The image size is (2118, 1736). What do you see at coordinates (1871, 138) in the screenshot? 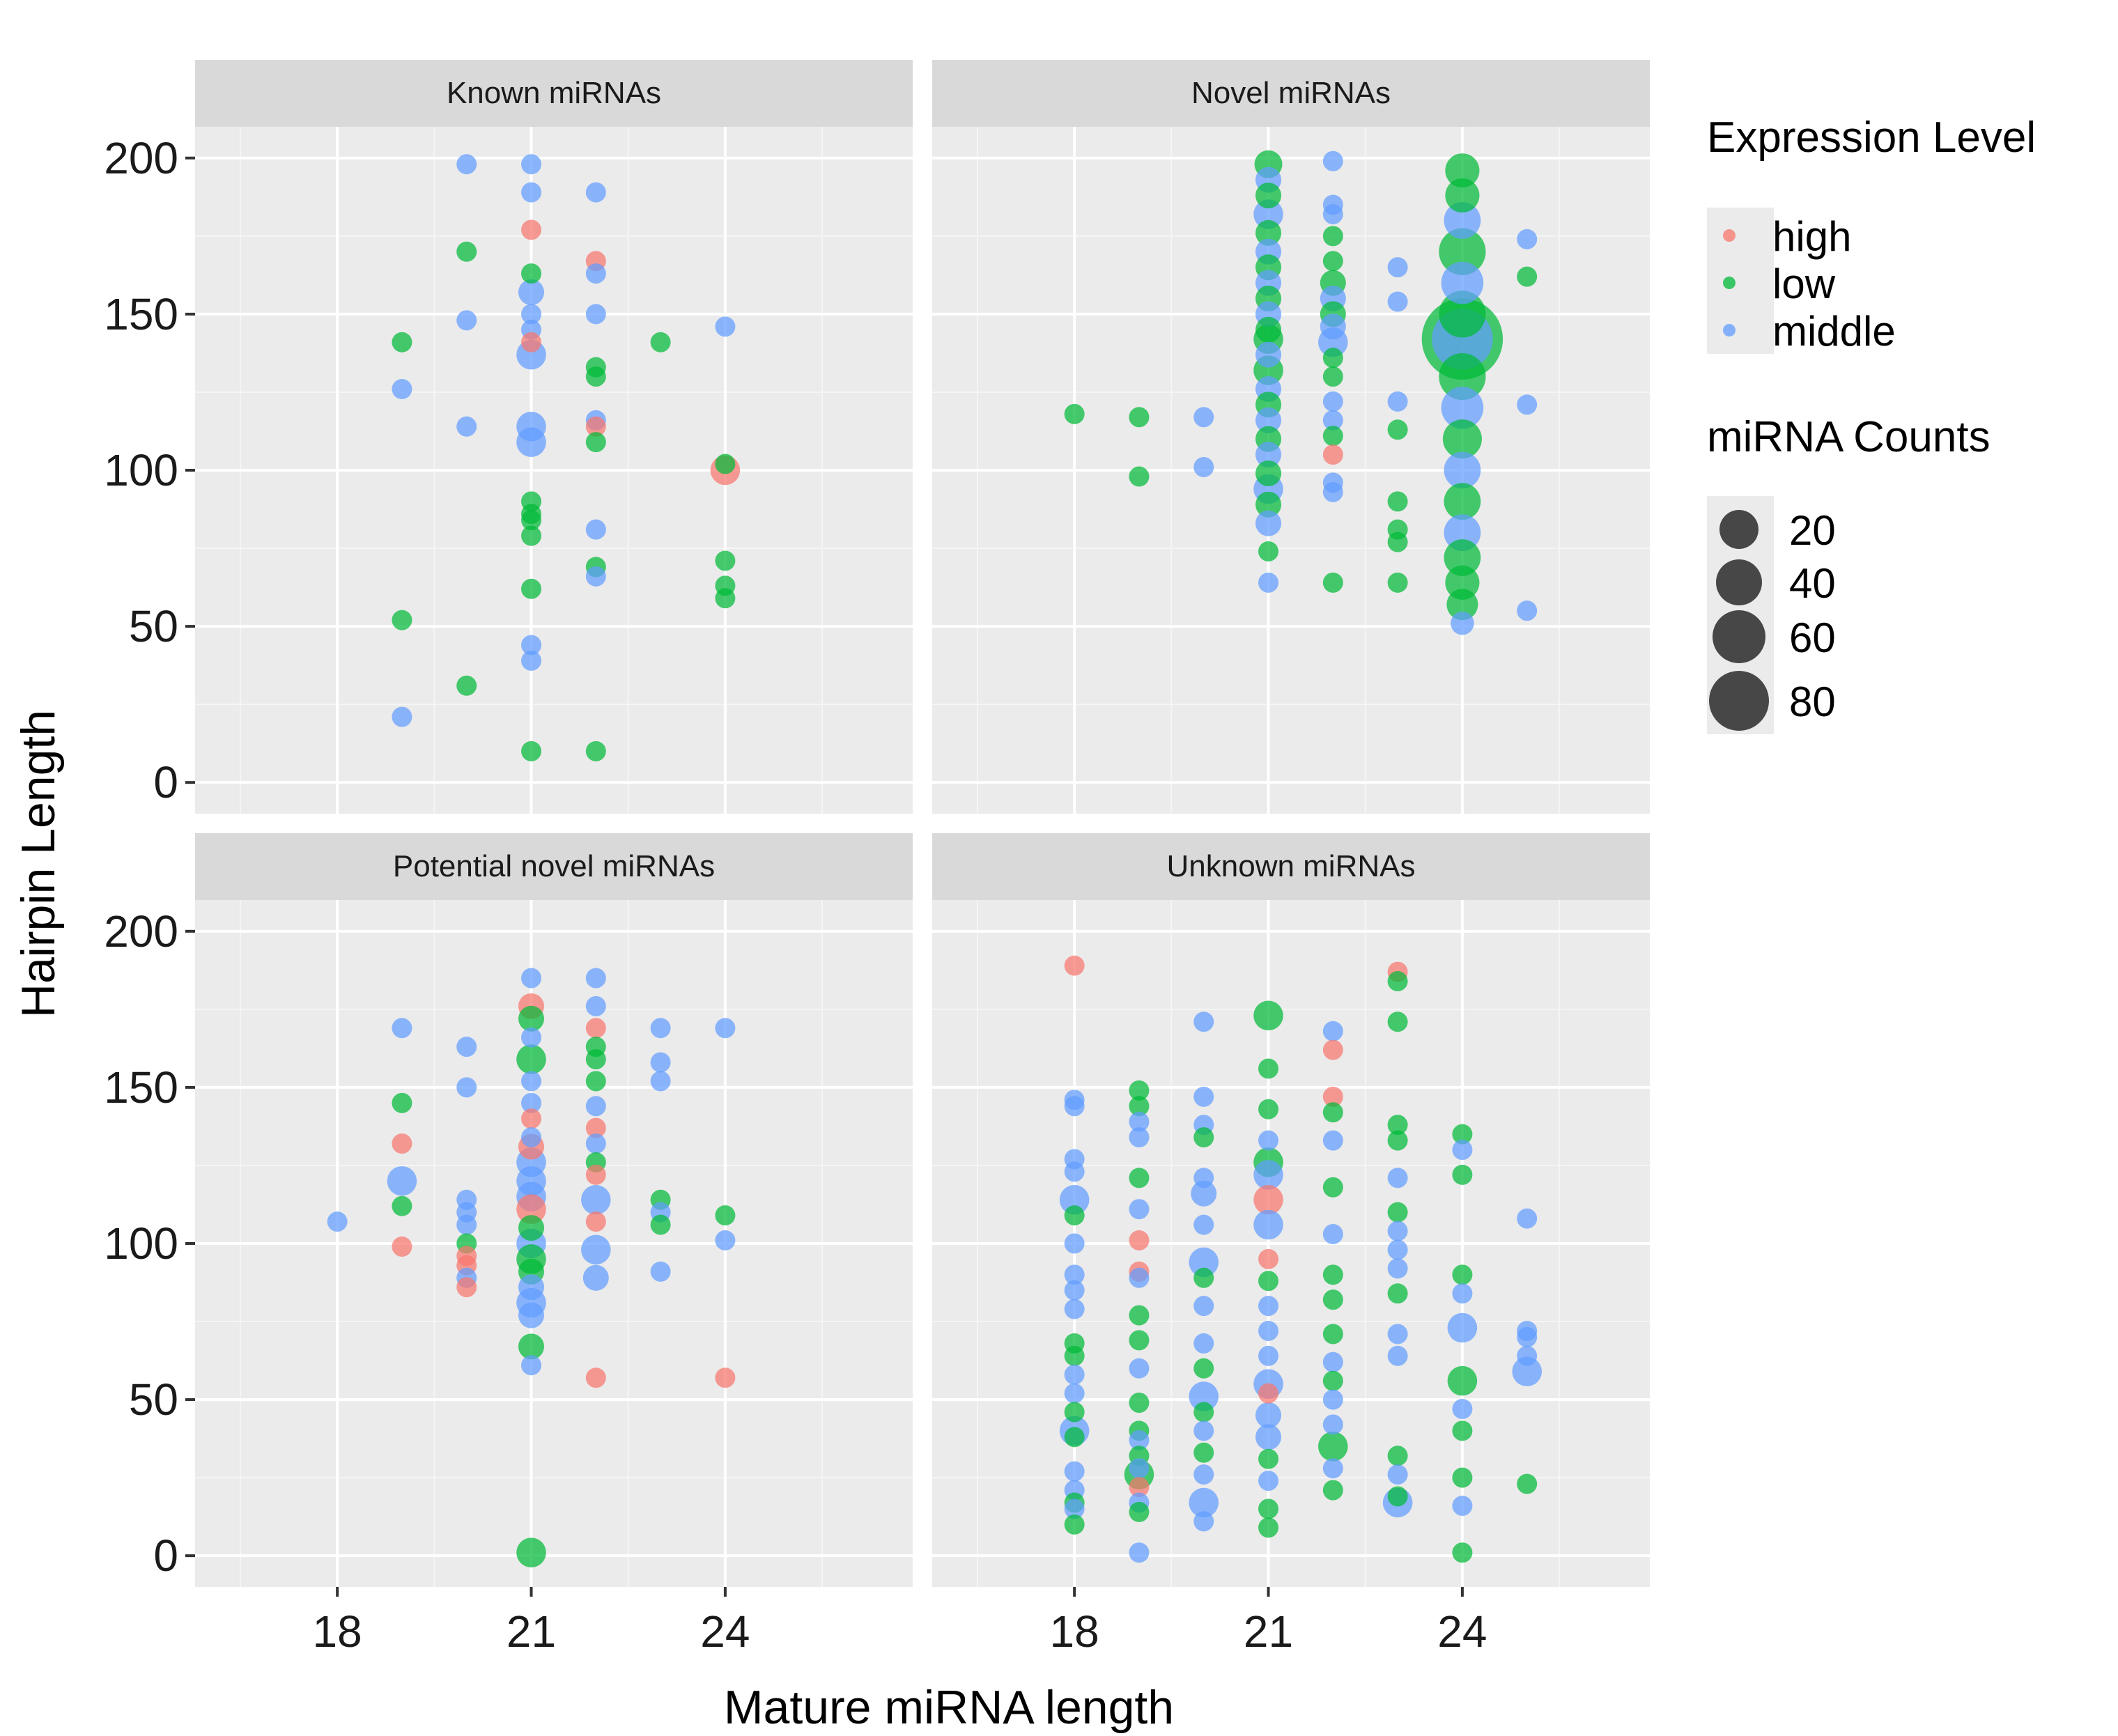
I see `legend-color-title: Expression Level` at bounding box center [1871, 138].